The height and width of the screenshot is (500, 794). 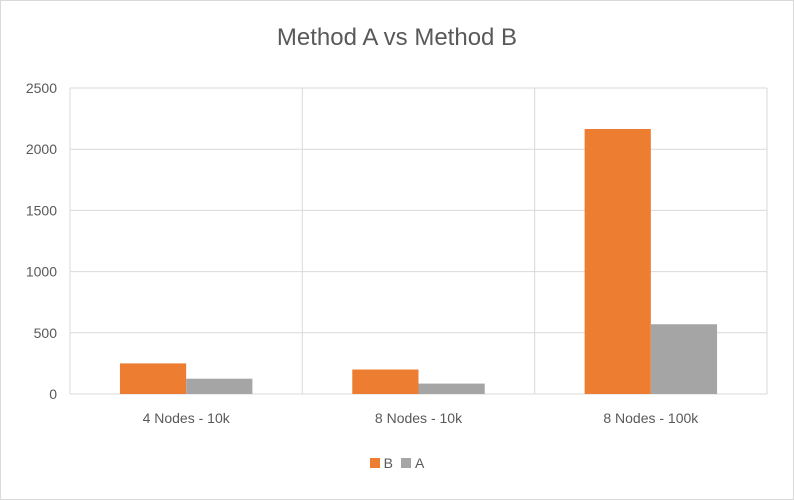 I want to click on y-tick-label: 0, so click(x=53, y=394).